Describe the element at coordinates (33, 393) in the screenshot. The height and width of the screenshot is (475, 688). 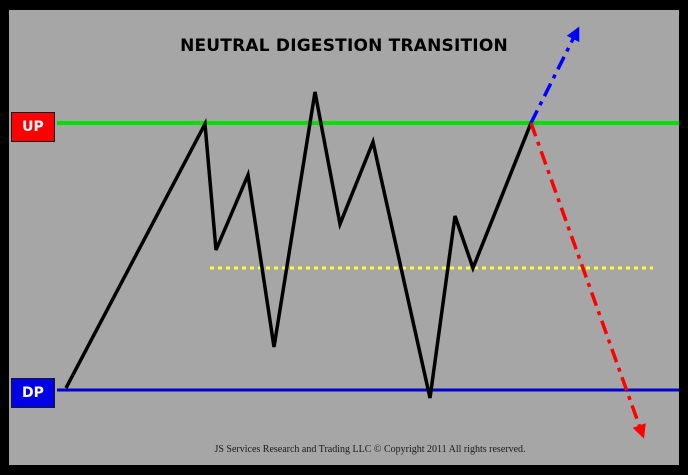
I see `dp-label: DP` at that location.